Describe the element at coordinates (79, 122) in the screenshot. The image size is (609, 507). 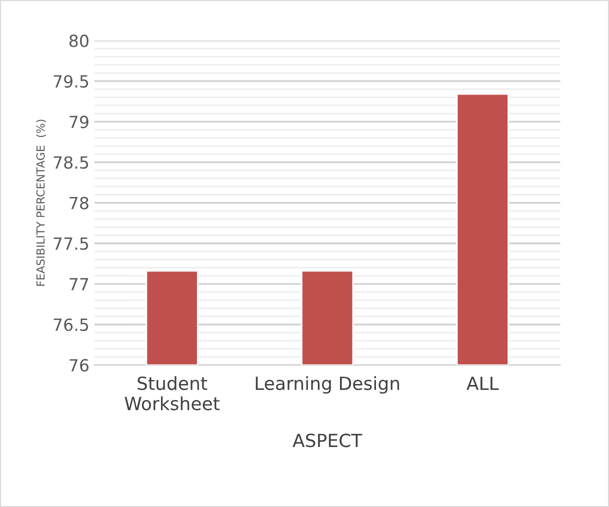
I see `y-tick-label: 79` at that location.